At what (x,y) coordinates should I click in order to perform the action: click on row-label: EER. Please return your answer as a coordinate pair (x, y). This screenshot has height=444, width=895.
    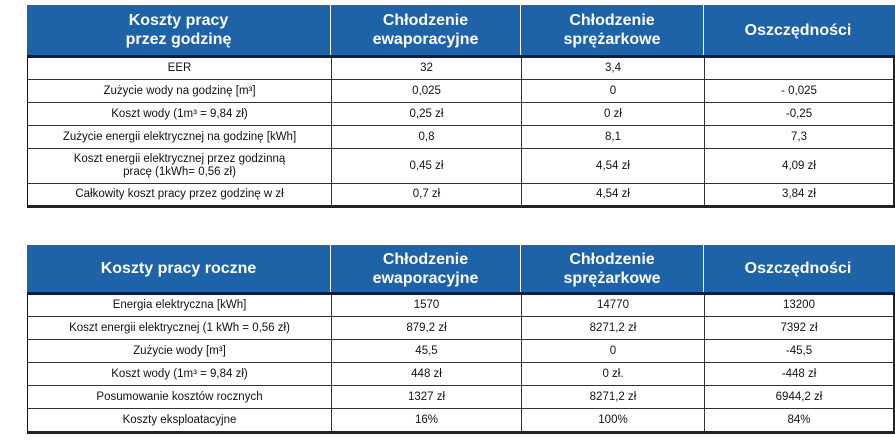
    Looking at the image, I should click on (180, 68).